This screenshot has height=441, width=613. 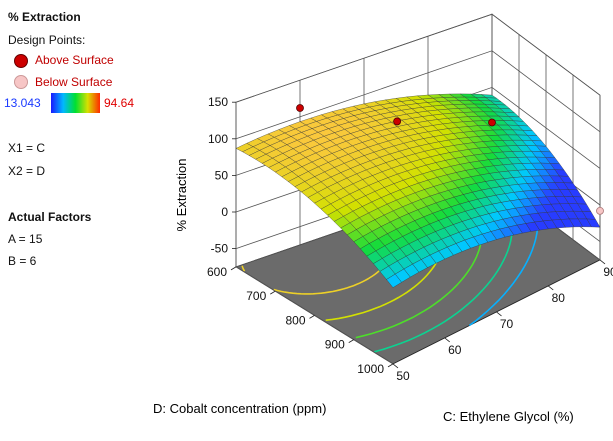 What do you see at coordinates (224, 212) in the screenshot?
I see `z-tick-label: 0` at bounding box center [224, 212].